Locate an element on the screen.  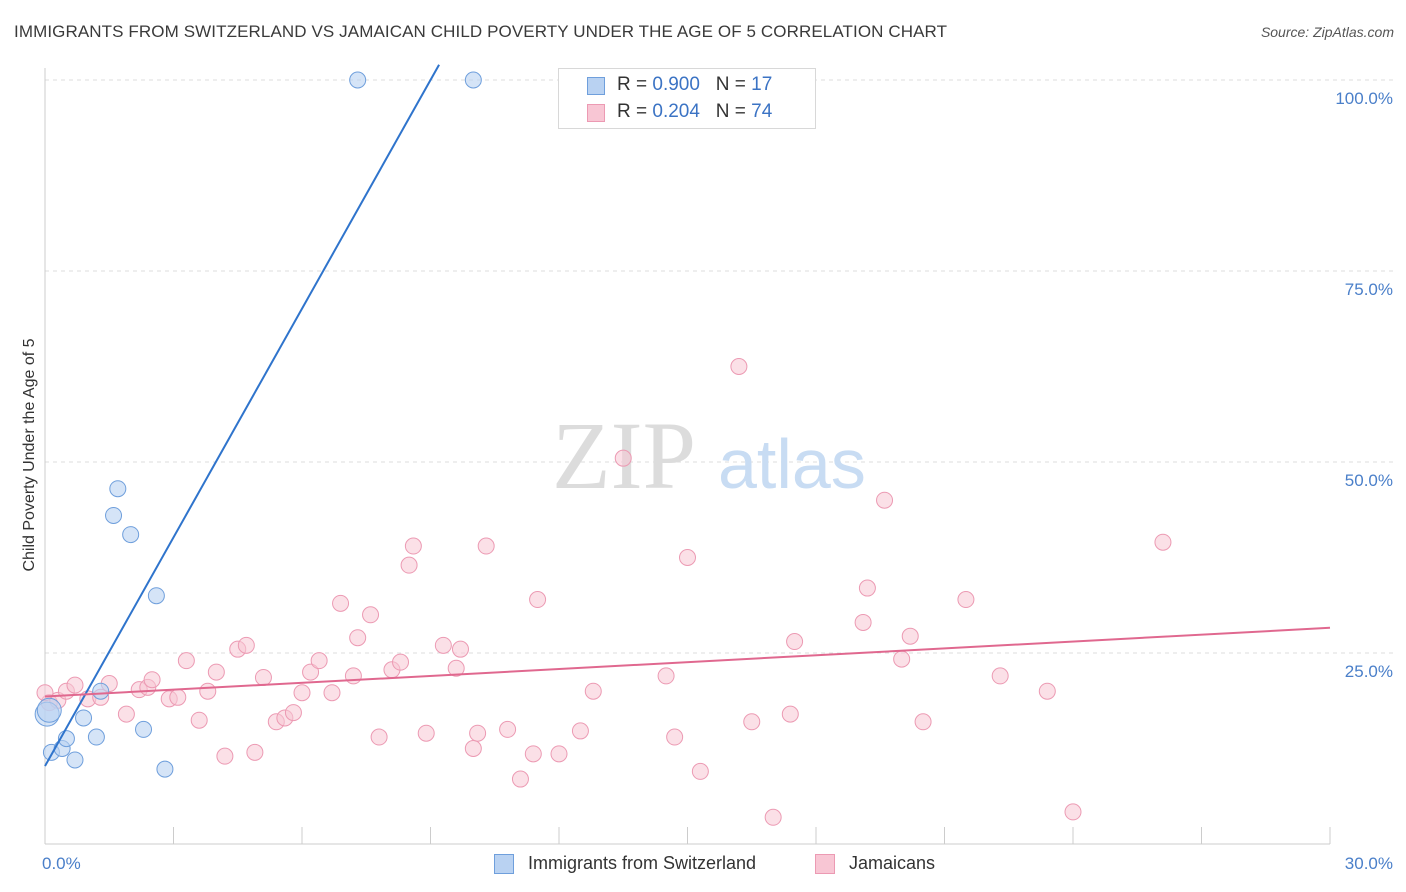
legend-n-label: N = is located at coordinates (730, 84).